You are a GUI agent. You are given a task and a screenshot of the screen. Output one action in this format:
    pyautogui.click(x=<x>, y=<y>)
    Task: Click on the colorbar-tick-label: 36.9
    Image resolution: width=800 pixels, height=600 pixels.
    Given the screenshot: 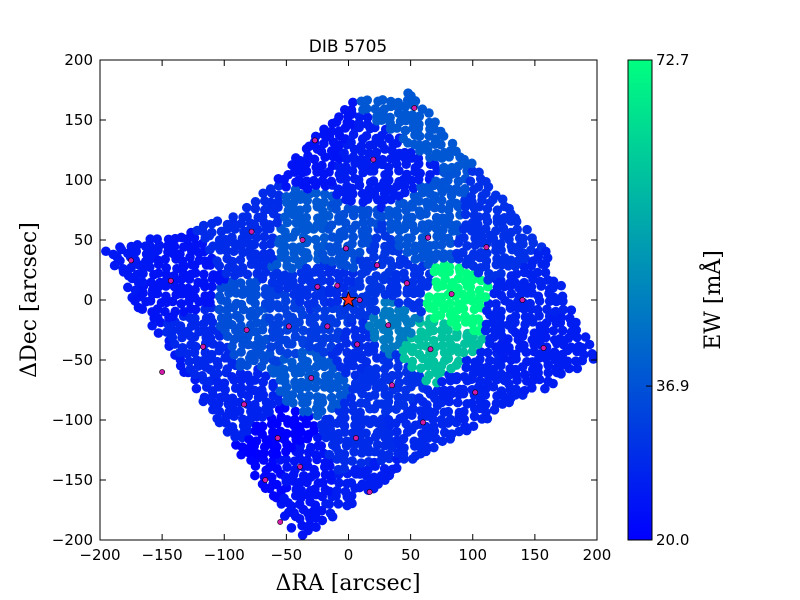 What is the action you would take?
    pyautogui.click(x=672, y=386)
    